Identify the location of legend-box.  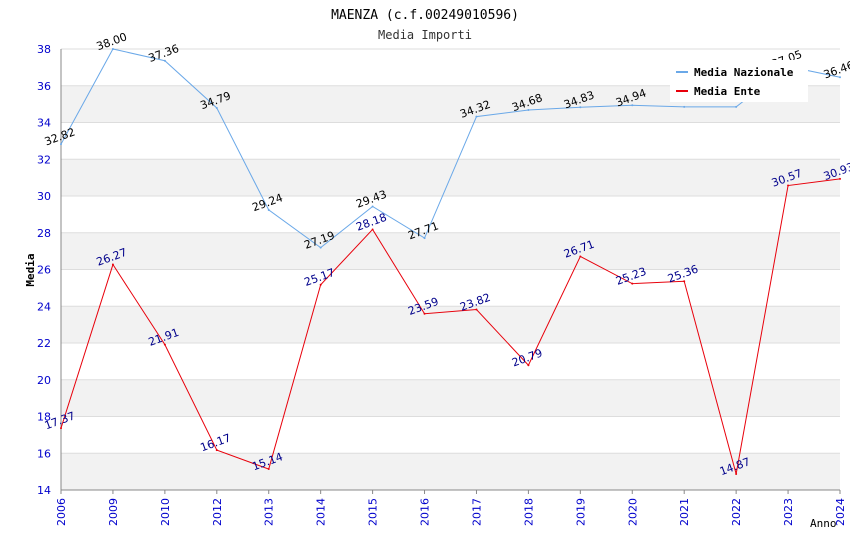
(739, 81).